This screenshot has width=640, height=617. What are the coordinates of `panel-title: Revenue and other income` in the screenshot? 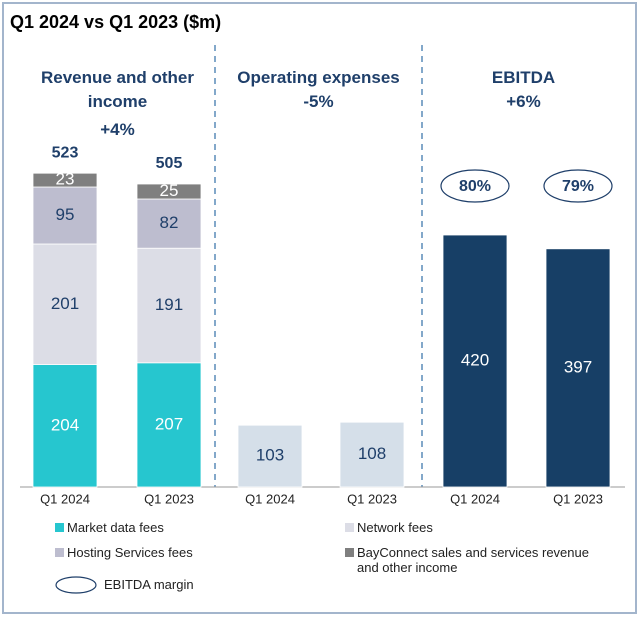 It's located at (117, 89).